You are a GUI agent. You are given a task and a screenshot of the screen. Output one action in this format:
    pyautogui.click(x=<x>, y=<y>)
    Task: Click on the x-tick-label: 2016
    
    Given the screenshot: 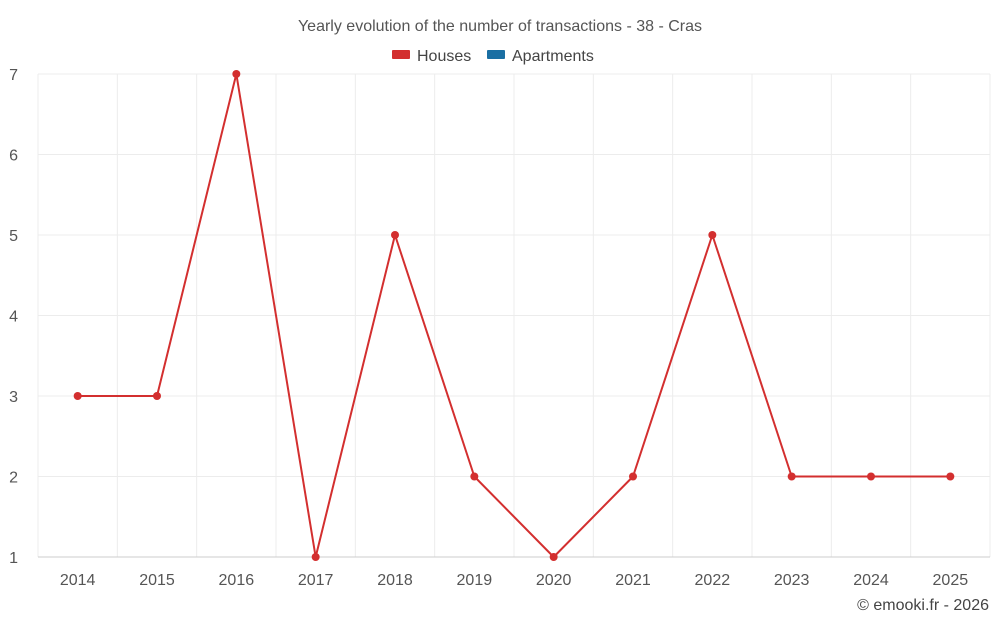 What is the action you would take?
    pyautogui.click(x=237, y=580)
    